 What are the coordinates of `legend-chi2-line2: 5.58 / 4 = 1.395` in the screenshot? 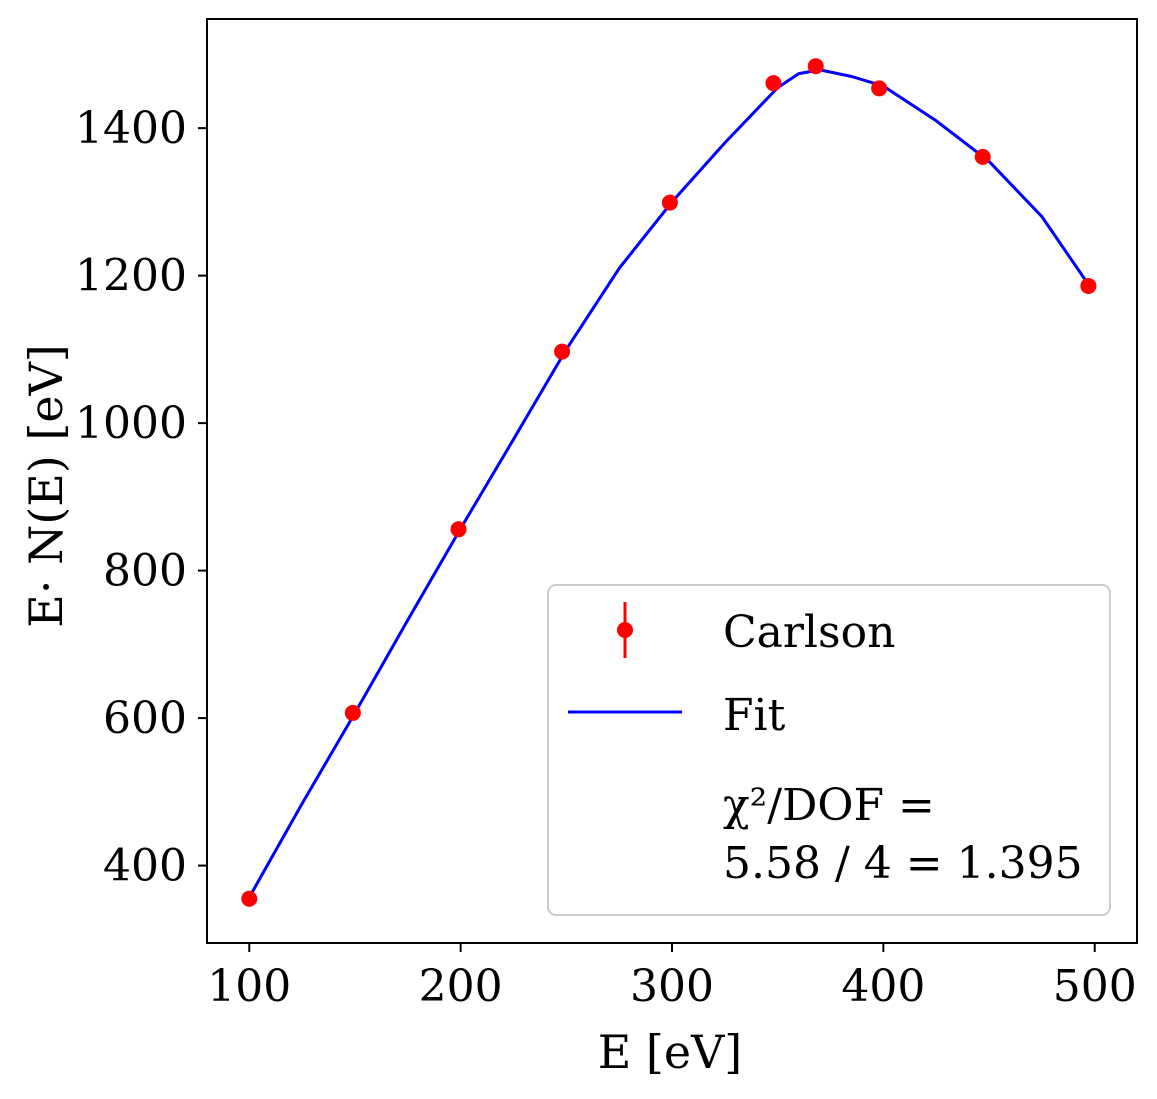 It's located at (903, 863).